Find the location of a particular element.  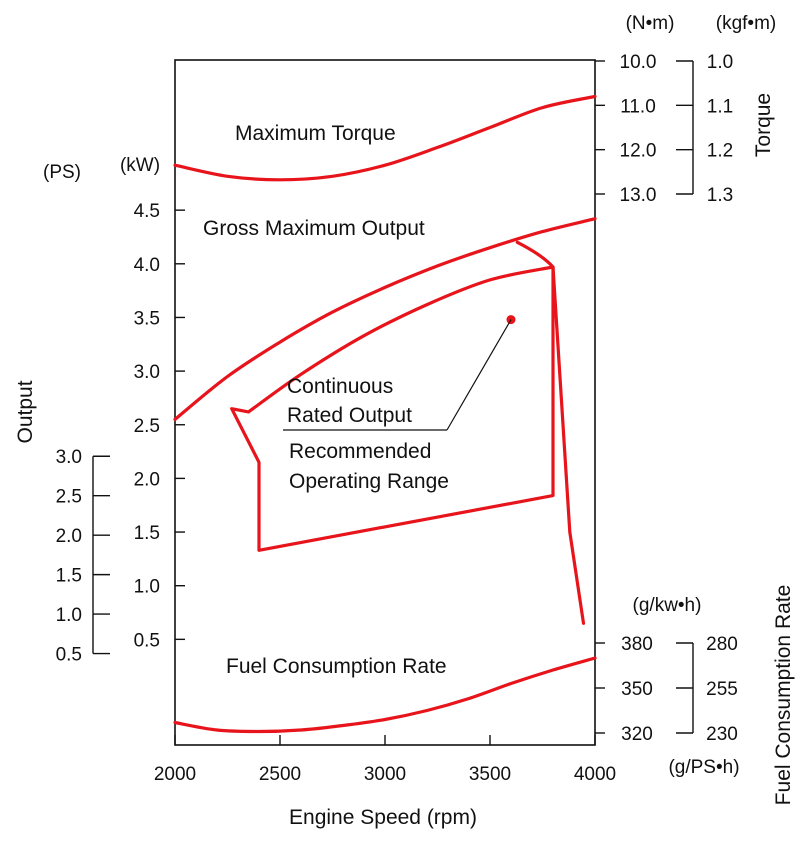

torque-nm-tick-label: 12.0 is located at coordinates (638, 151).